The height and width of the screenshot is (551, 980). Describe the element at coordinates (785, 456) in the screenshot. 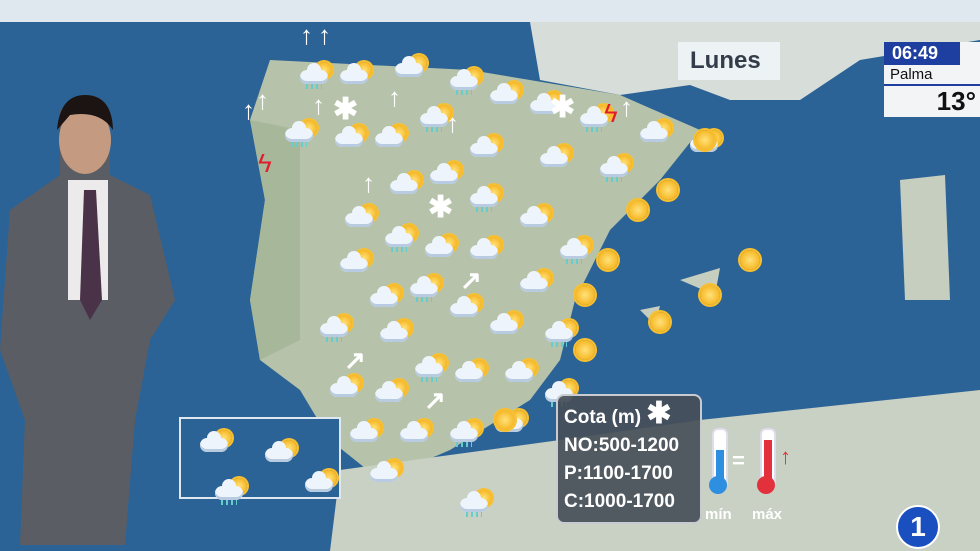

I see `arrow-up-icon: ↑` at that location.